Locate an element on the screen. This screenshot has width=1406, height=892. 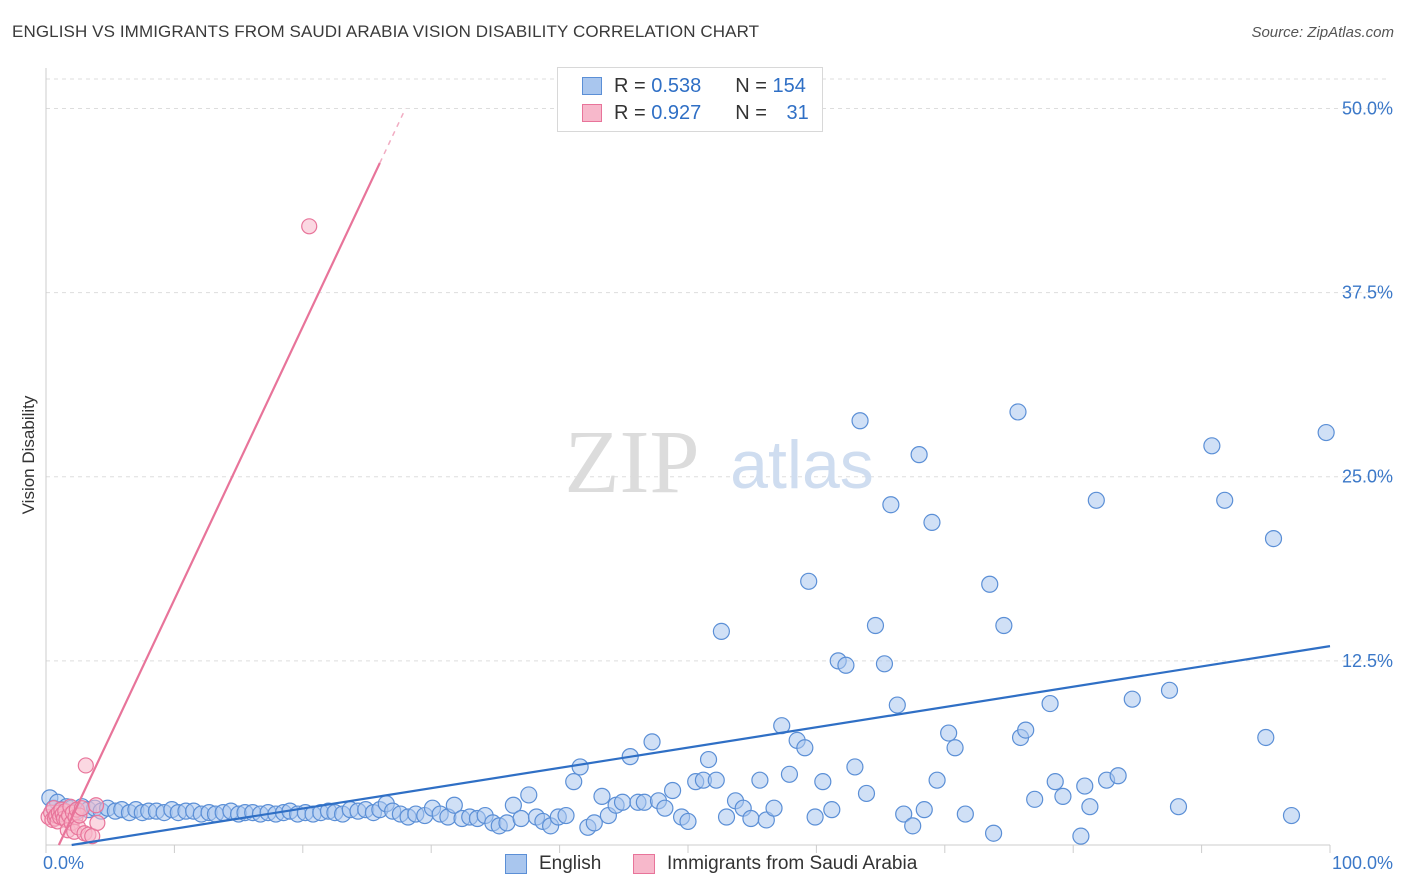
y-axis-label: Vision Disability is located at coordinates (28, 454).